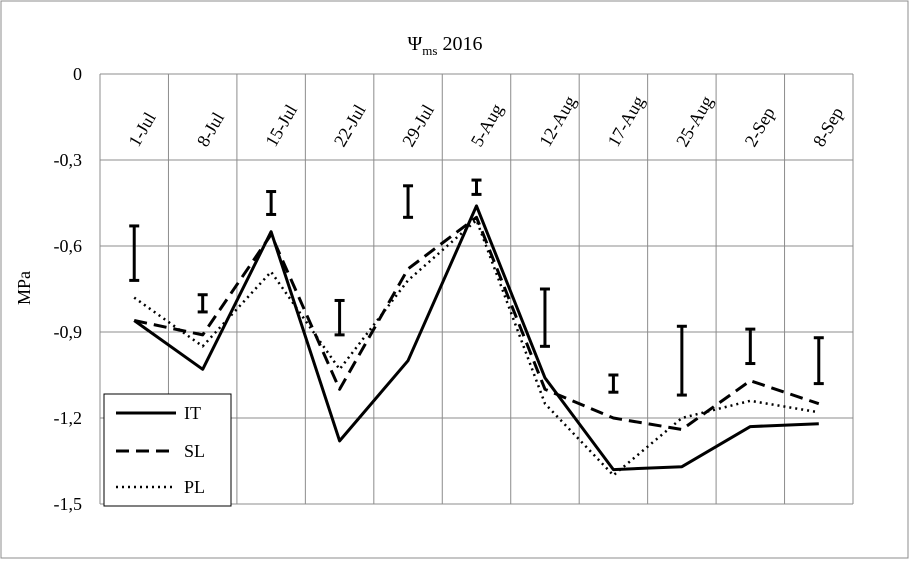 The width and height of the screenshot is (909, 564). Describe the element at coordinates (77, 74) in the screenshot. I see `y-tick-label: 0` at that location.